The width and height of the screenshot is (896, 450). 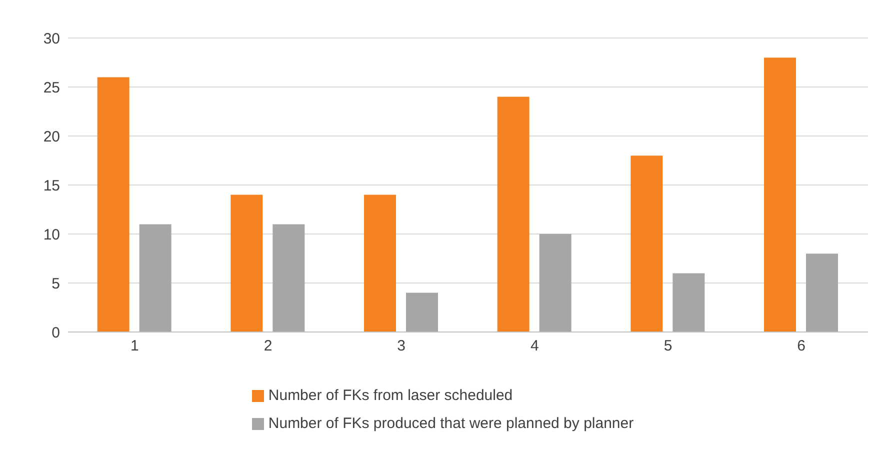 What do you see at coordinates (451, 423) in the screenshot?
I see `legend-label: Number of FKs produced that were planned by planner` at bounding box center [451, 423].